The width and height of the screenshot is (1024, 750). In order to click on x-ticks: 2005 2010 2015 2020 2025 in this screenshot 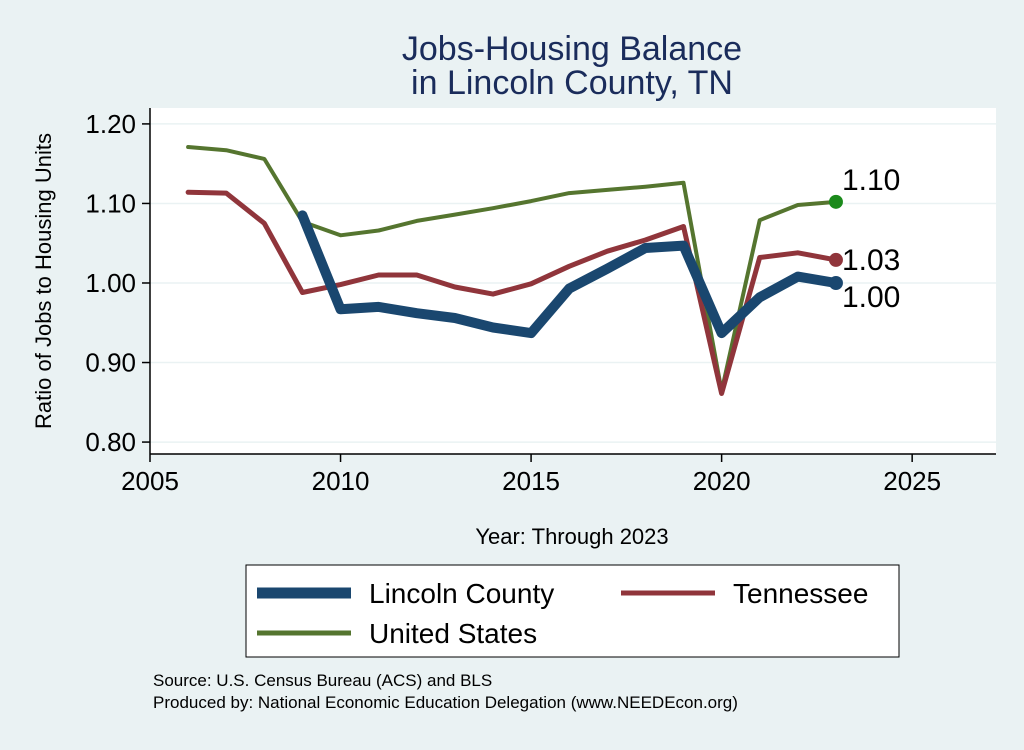, I will do `click(531, 475)`.